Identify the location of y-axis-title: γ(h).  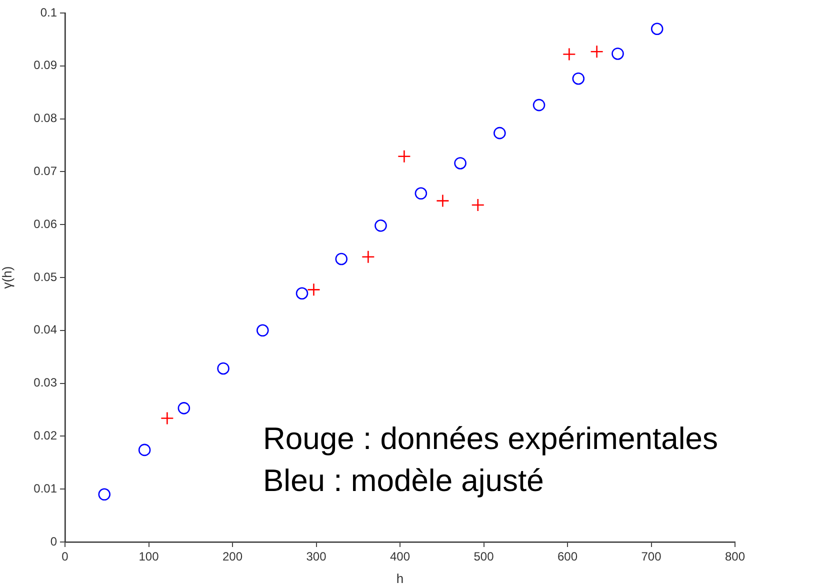
(7, 277).